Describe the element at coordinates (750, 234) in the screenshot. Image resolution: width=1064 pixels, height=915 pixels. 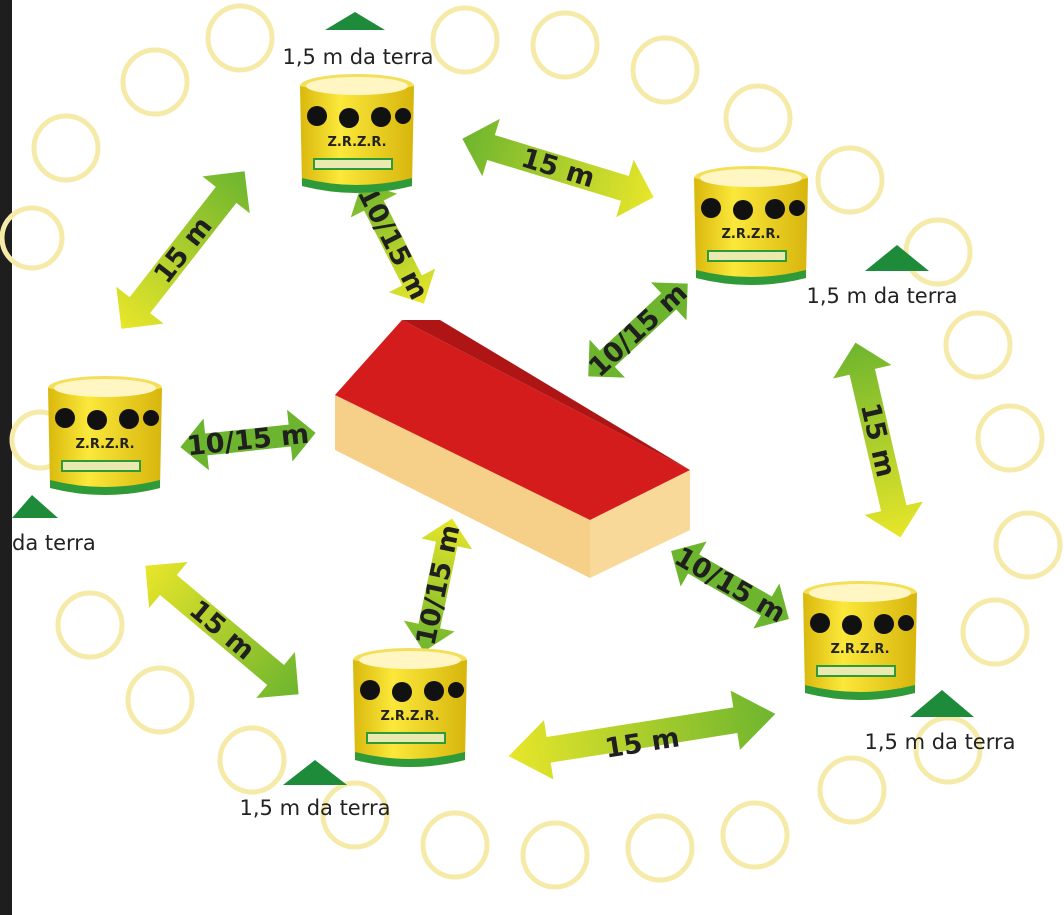
I see `trap-right-brand: Z.R.Z.R.` at that location.